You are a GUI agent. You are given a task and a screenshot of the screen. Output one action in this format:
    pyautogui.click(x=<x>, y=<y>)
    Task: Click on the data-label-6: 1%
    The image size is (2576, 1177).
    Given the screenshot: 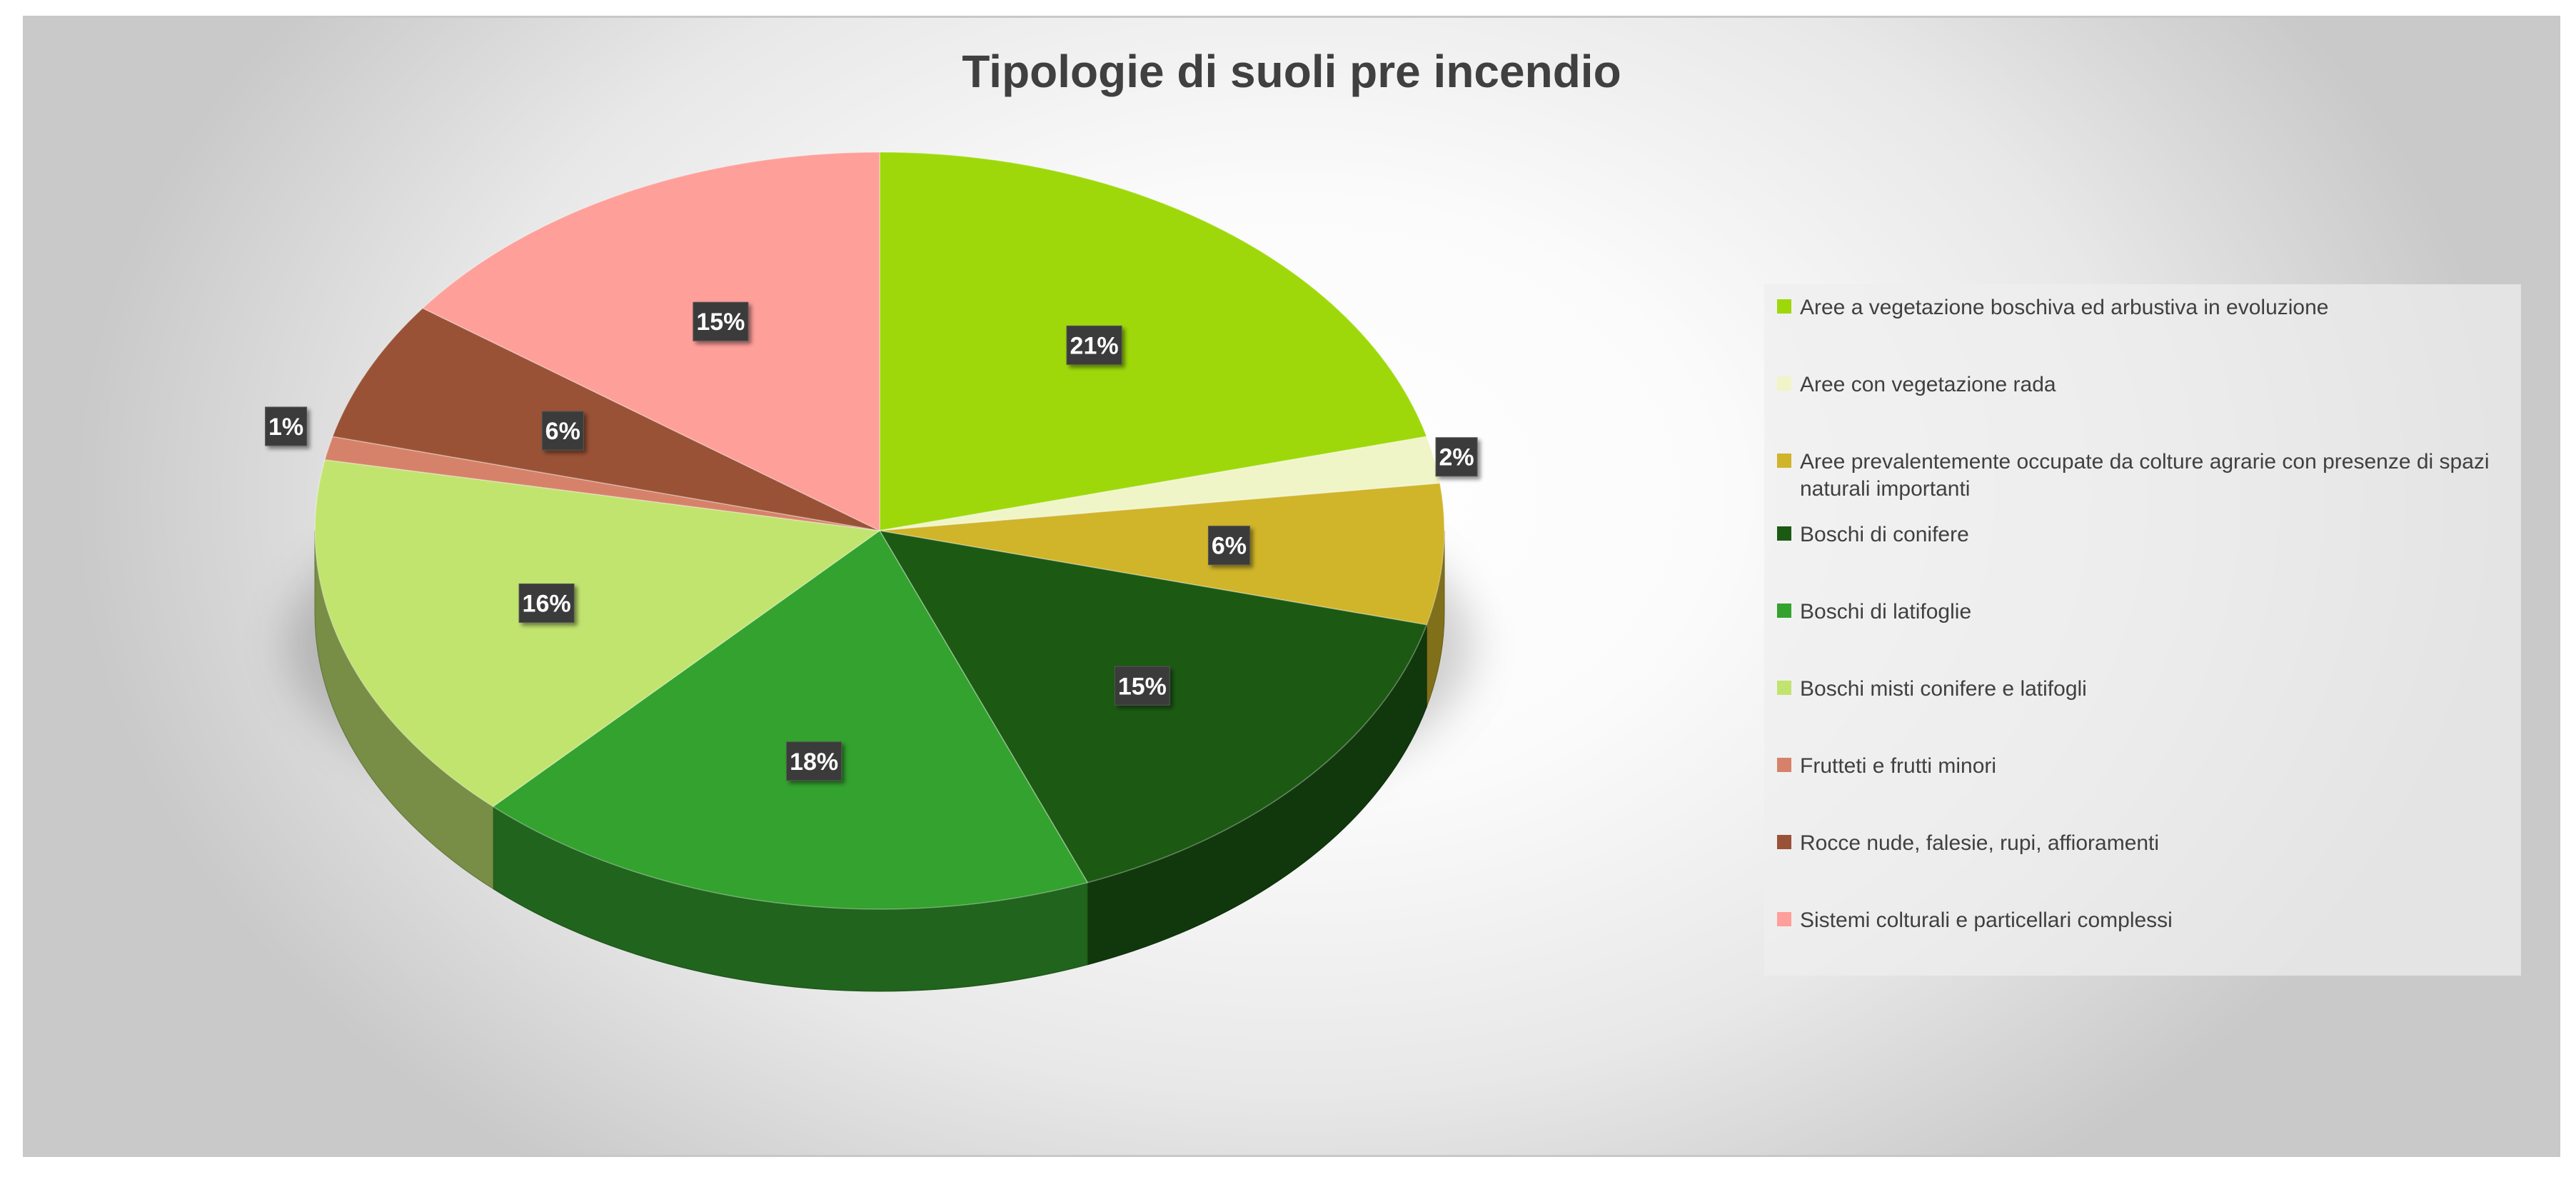 What is the action you would take?
    pyautogui.click(x=286, y=426)
    